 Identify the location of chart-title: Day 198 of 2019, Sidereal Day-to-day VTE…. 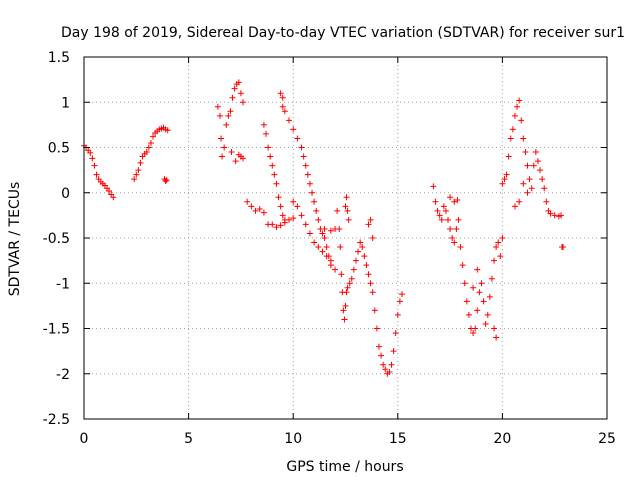
(343, 33).